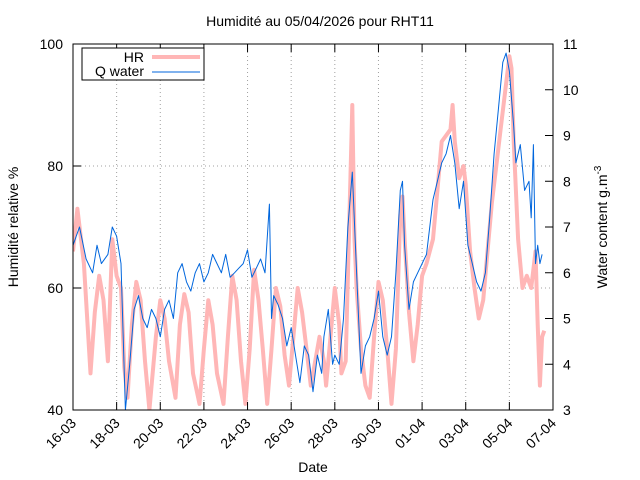  I want to click on y2-tick-label: 3, so click(567, 410).